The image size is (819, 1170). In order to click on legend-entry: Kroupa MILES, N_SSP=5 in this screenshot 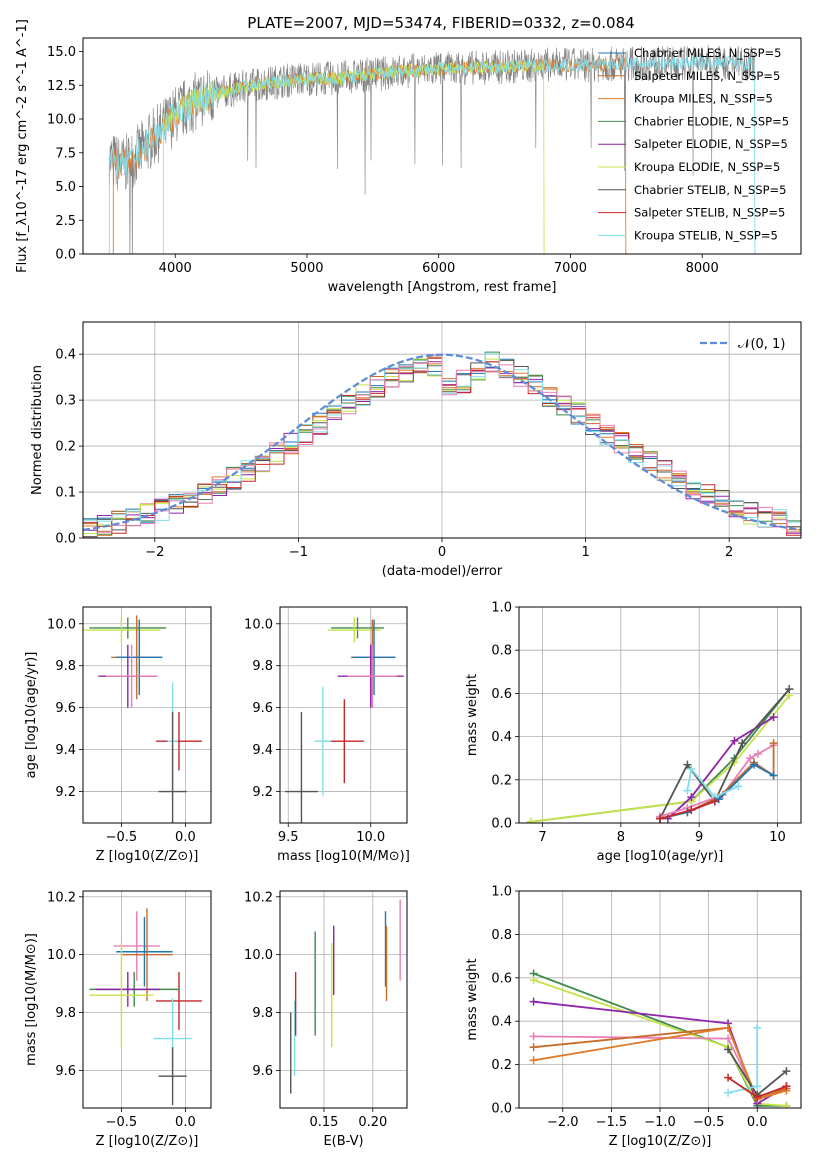, I will do `click(703, 99)`.